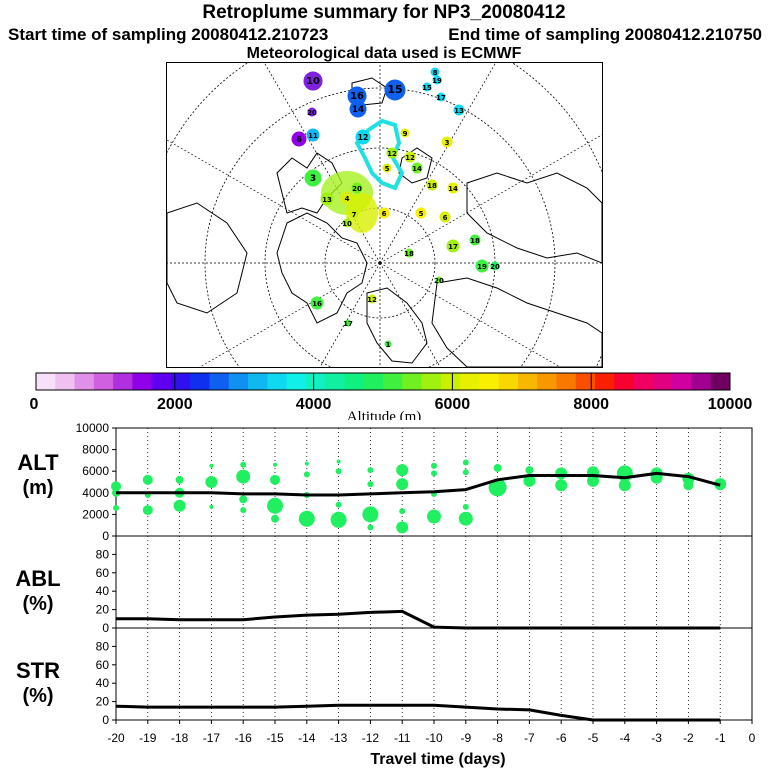 This screenshot has height=768, width=768. What do you see at coordinates (421, 214) in the screenshot?
I see `map-spot-label: 5` at bounding box center [421, 214].